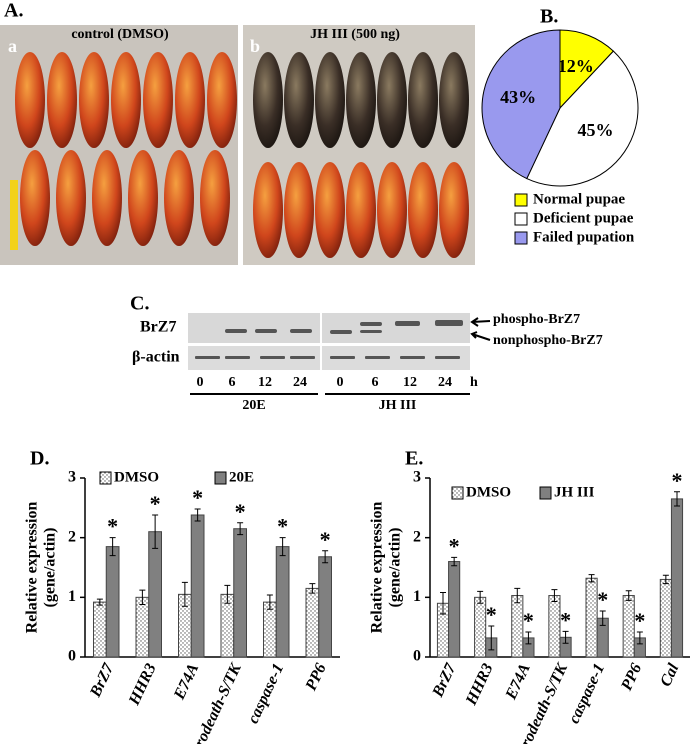 The image size is (693, 744). What do you see at coordinates (669, 675) in the screenshot?
I see `x-tick-label: Cal` at bounding box center [669, 675].